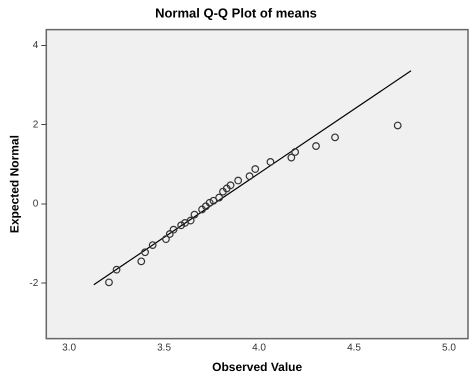 The image size is (474, 379). Describe the element at coordinates (257, 367) in the screenshot. I see `x-axis-title: Observed Value` at that location.